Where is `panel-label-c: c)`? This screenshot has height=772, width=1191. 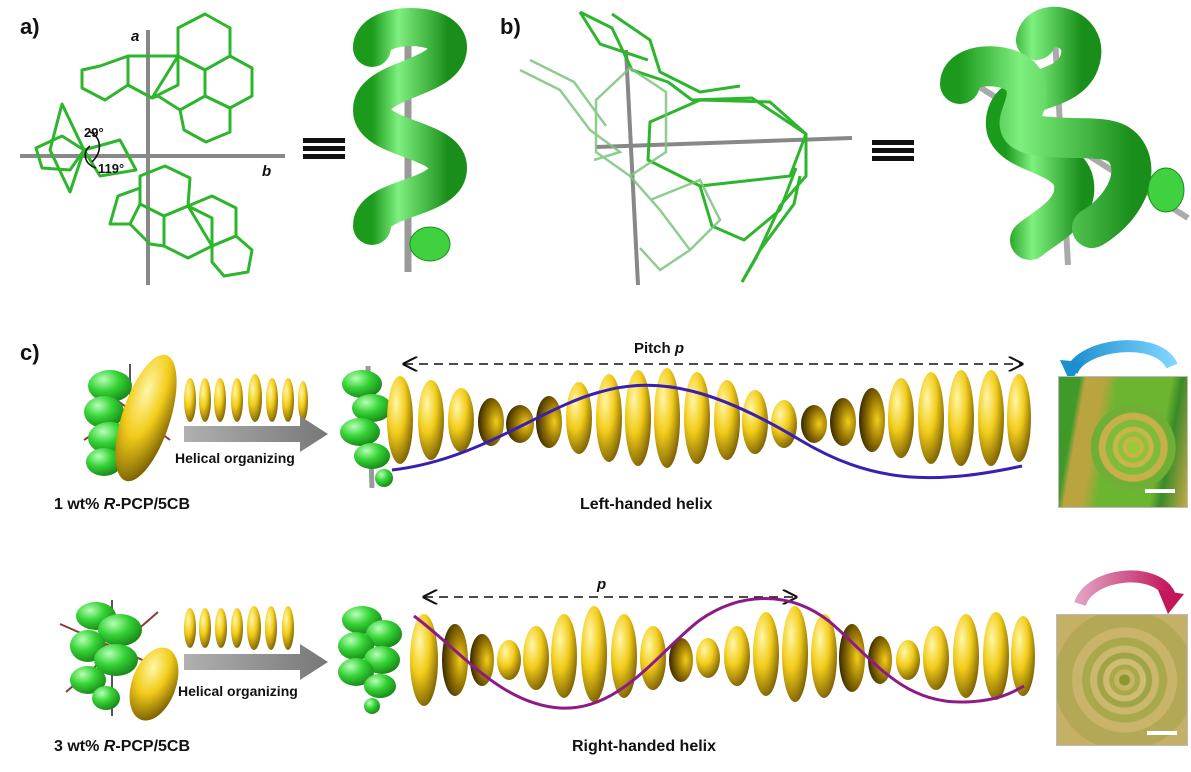 panel-label-c: c) is located at coordinates (30, 352).